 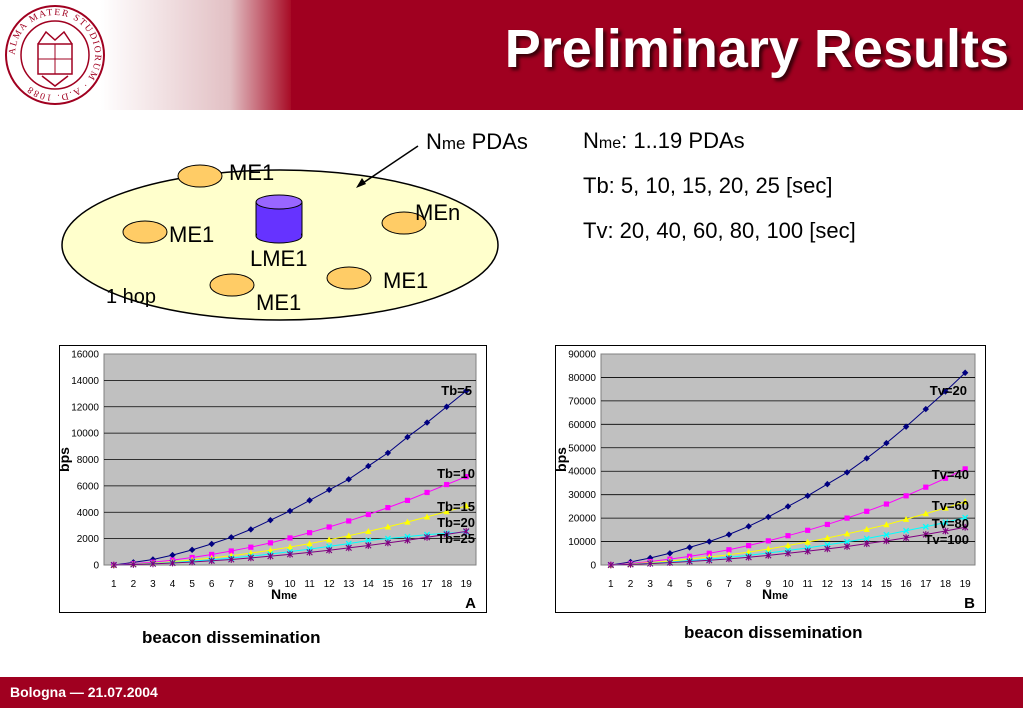 What do you see at coordinates (631, 584) in the screenshot?
I see `x-tick-label: 2` at bounding box center [631, 584].